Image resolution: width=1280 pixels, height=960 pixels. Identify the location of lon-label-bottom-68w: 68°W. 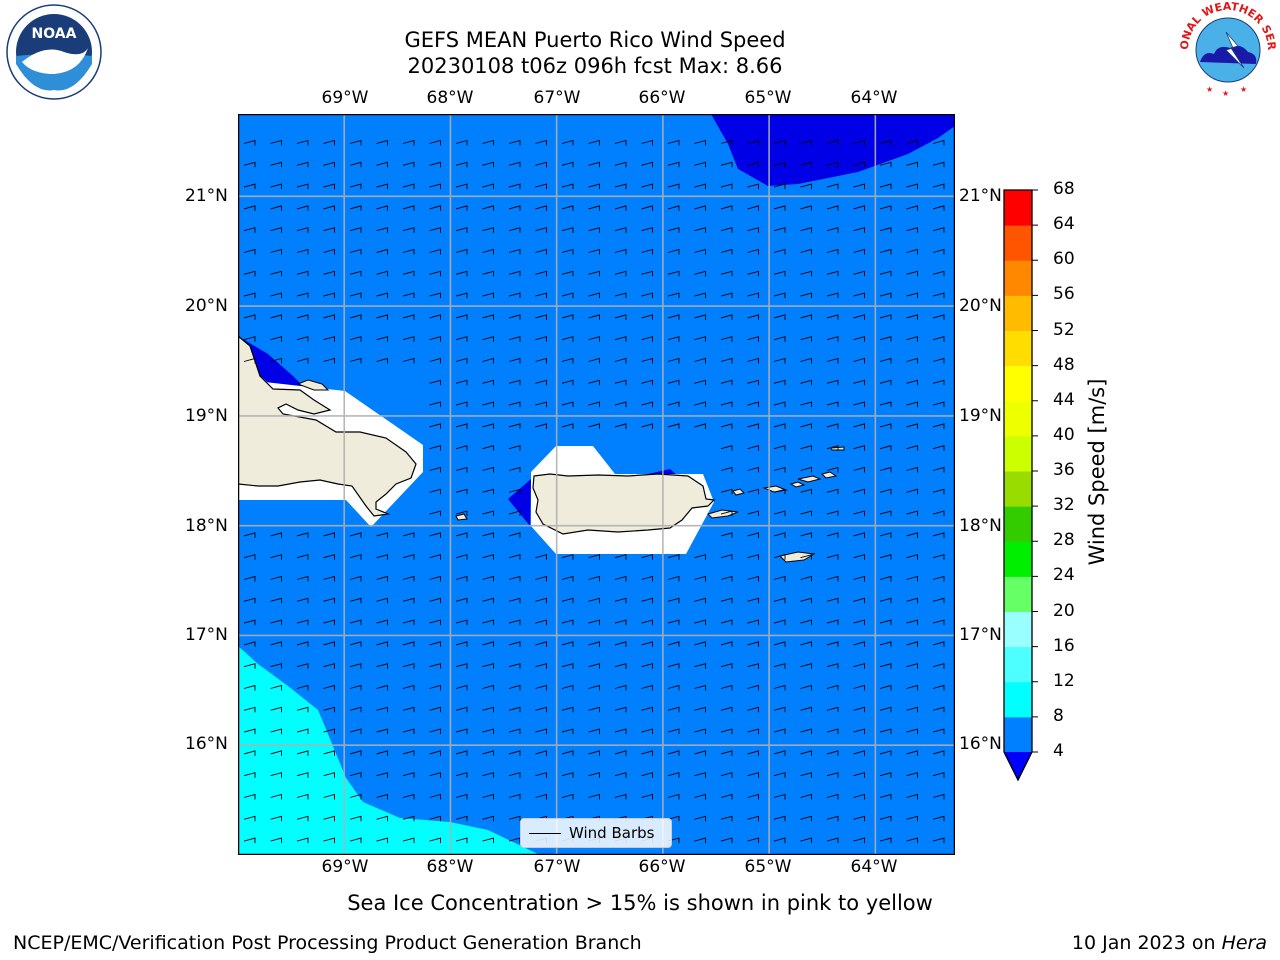
(450, 867).